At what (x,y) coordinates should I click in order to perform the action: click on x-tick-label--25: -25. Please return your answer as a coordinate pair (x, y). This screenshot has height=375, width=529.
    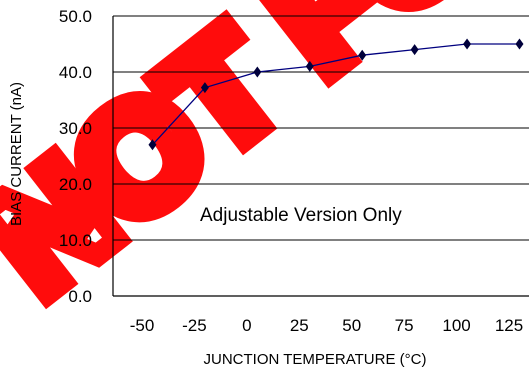
    Looking at the image, I should click on (194, 325).